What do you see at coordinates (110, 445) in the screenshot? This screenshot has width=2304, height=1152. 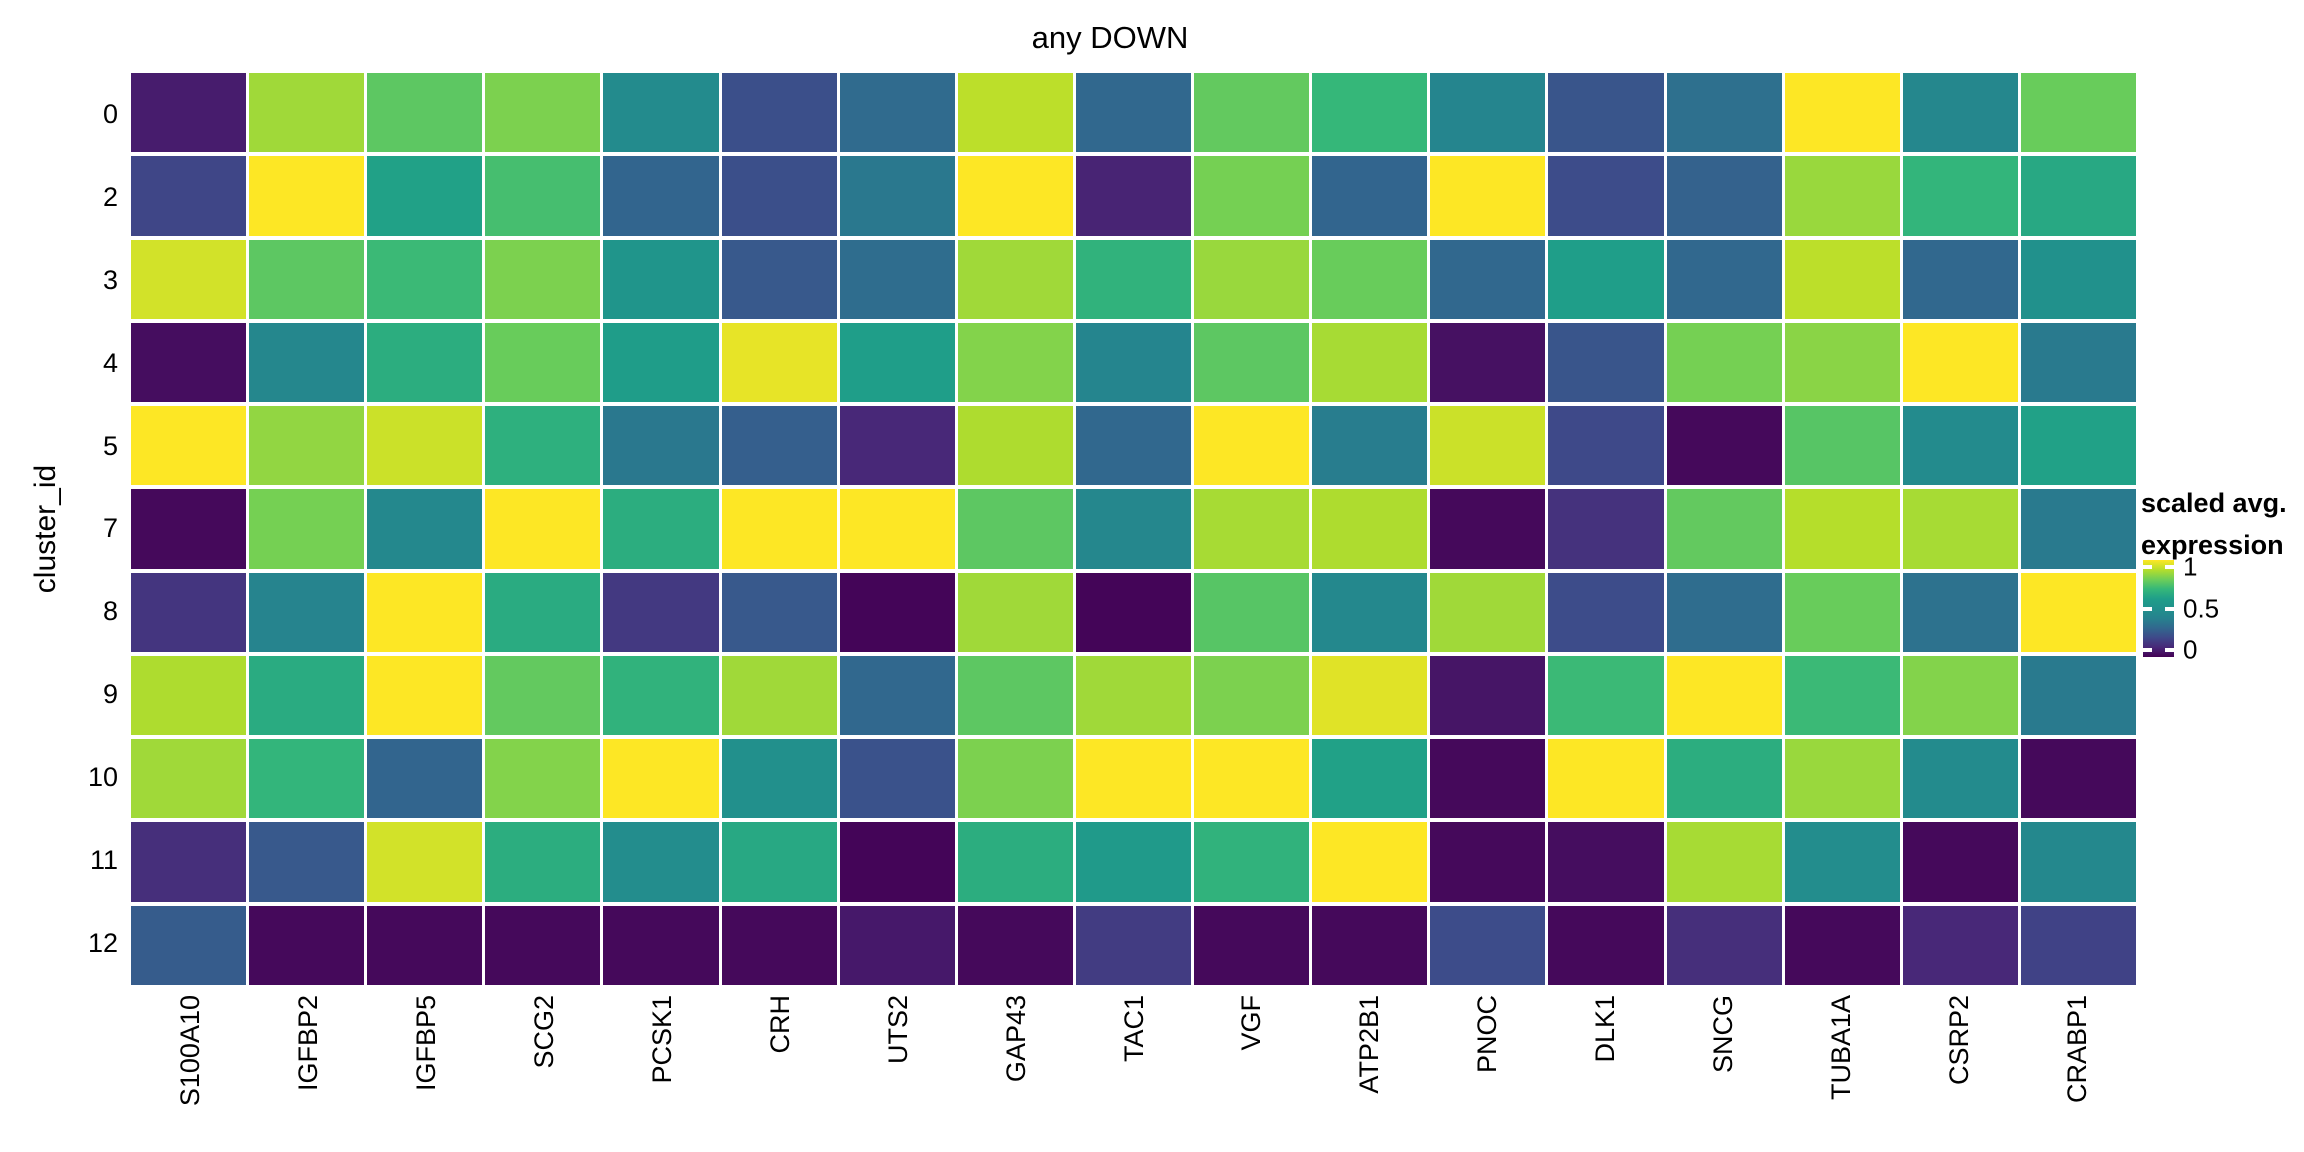 I see `y-tick-label: 5` at bounding box center [110, 445].